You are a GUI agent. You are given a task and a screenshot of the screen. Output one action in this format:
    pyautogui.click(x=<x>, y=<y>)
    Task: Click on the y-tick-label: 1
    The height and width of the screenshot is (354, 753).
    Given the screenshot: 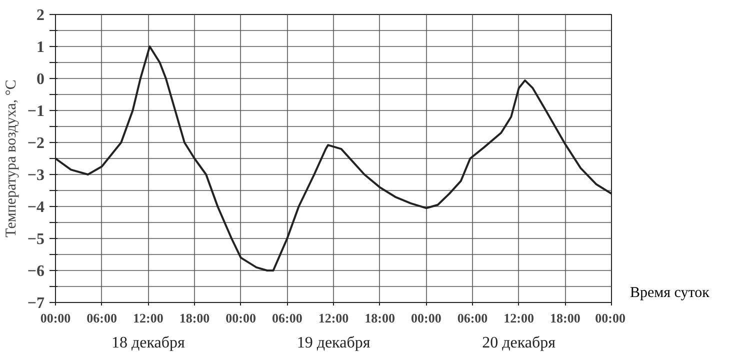 What is the action you would take?
    pyautogui.click(x=40, y=47)
    